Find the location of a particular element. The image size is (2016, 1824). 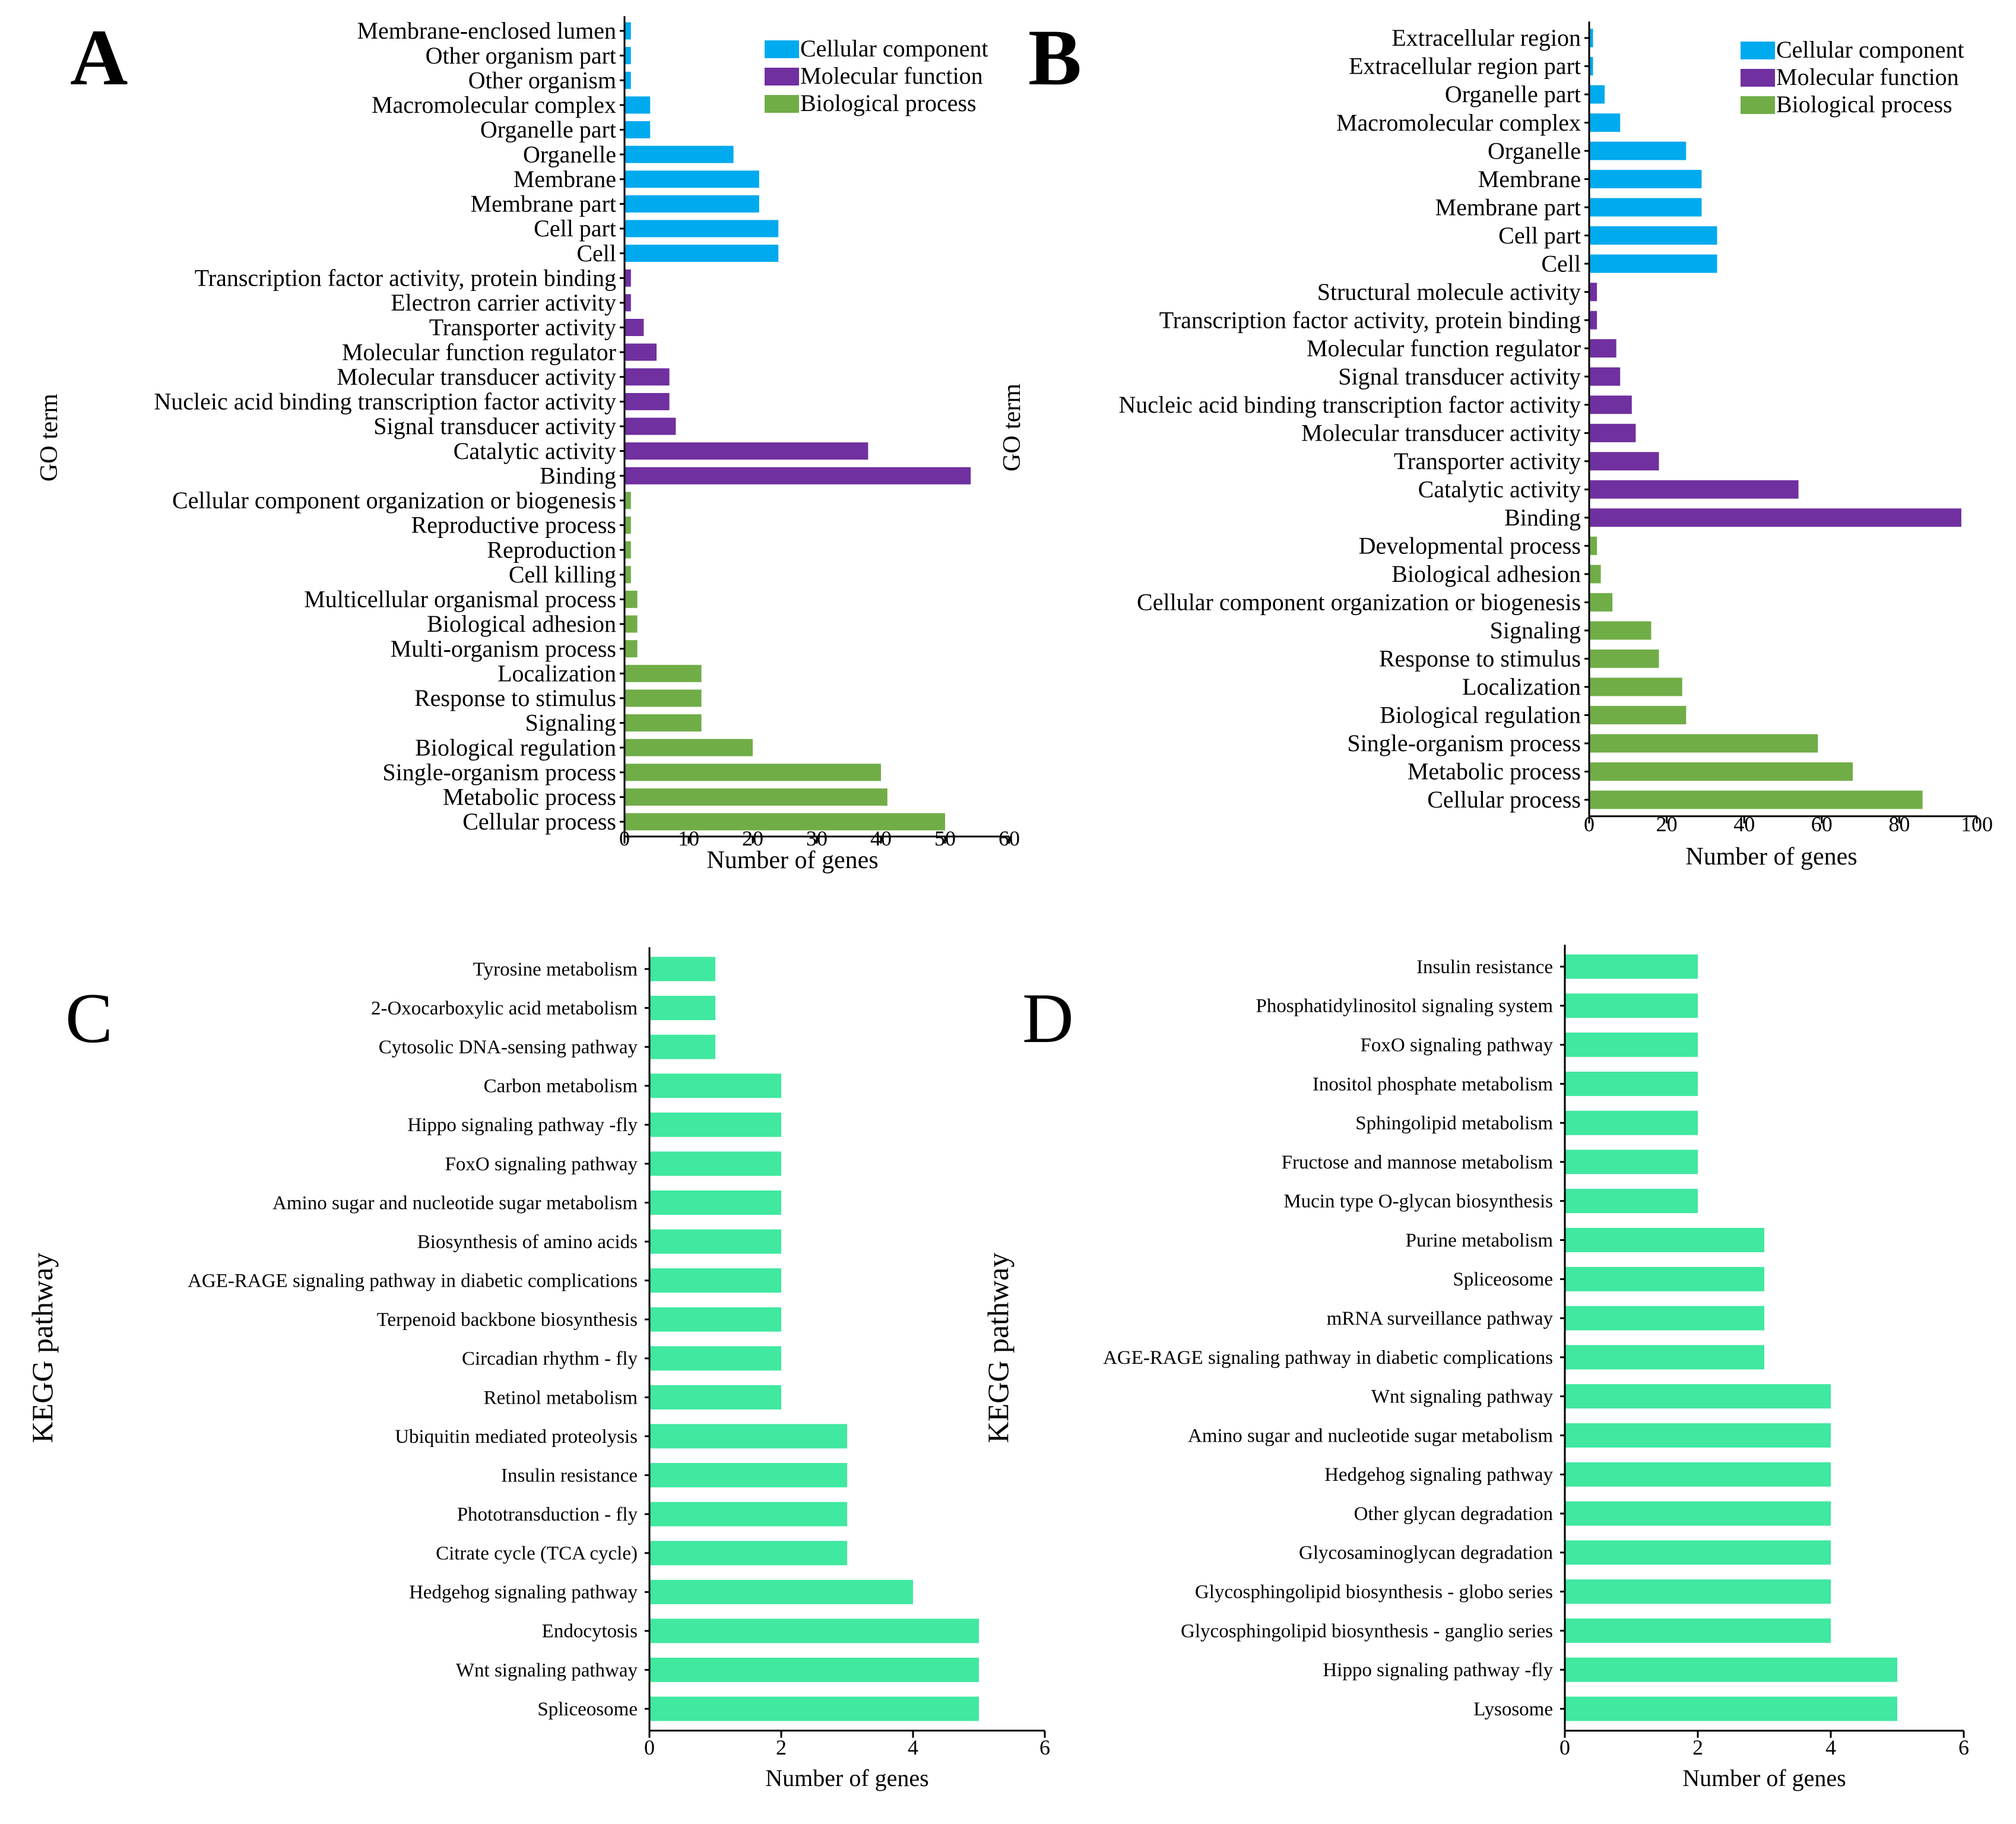

panel-c-category-label: Spliceosome is located at coordinates (587, 1709).